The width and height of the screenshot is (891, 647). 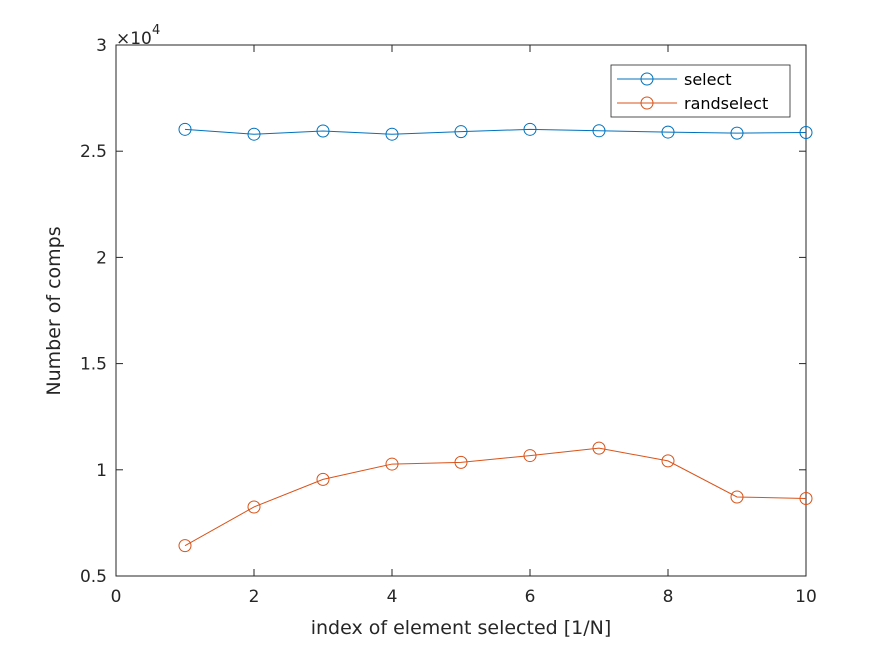 I want to click on legend-item-select: select, so click(x=674, y=79).